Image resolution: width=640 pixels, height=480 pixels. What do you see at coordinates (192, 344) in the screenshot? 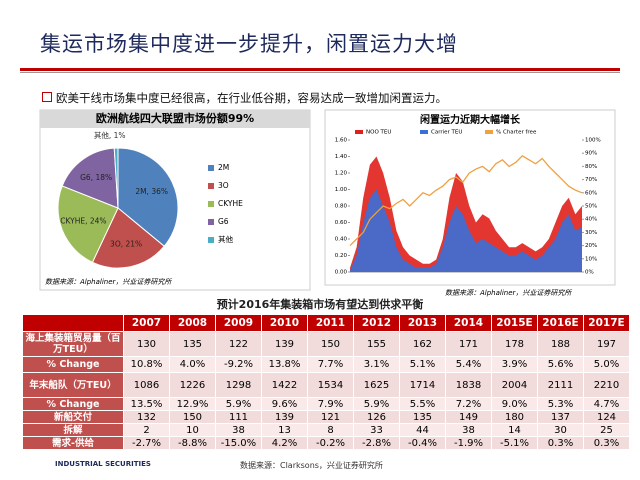
I see `table-cell: 135` at bounding box center [192, 344].